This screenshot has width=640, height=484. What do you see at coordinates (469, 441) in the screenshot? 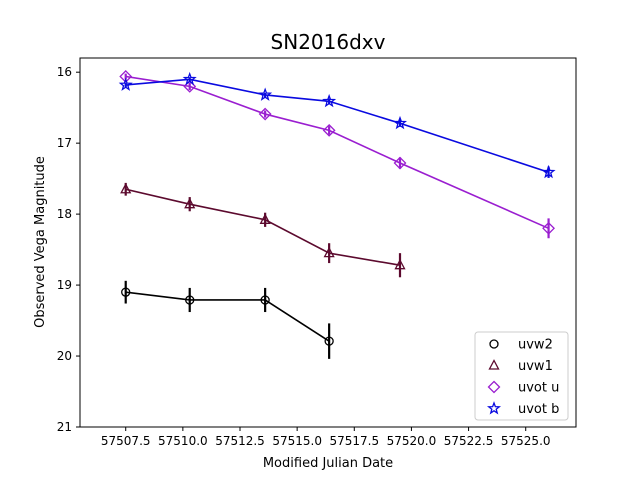
I see `x-tick-label: 57522.5` at bounding box center [469, 441].